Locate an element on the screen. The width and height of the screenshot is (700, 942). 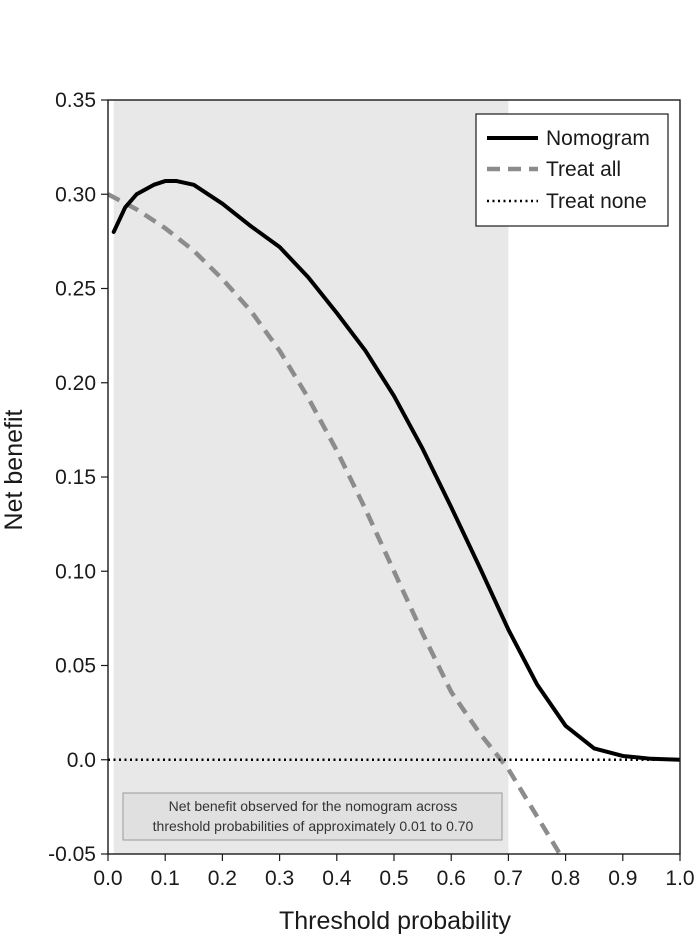
x-tick-label: 0.3 is located at coordinates (279, 878).